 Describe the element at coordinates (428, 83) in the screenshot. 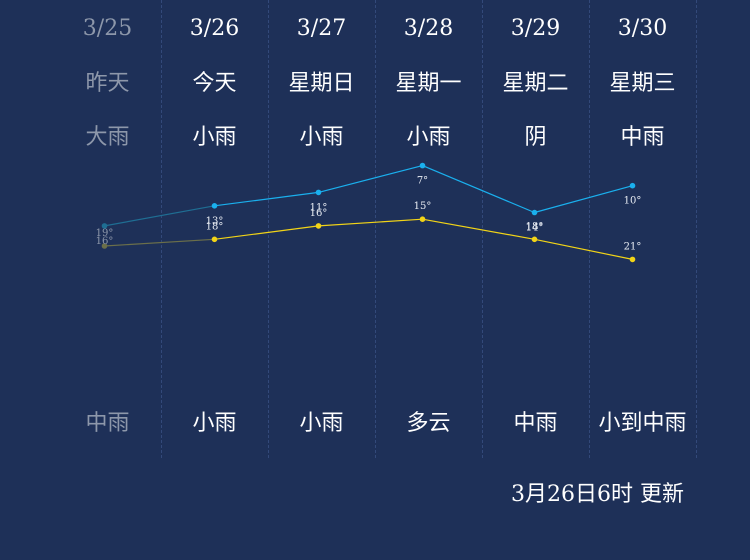

I see `day-weekday: 星期一` at that location.